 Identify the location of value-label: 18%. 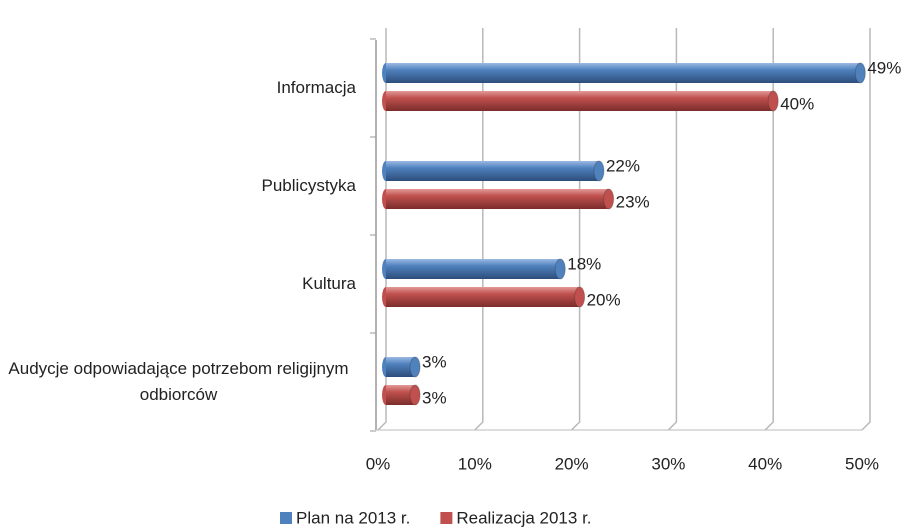
(584, 263).